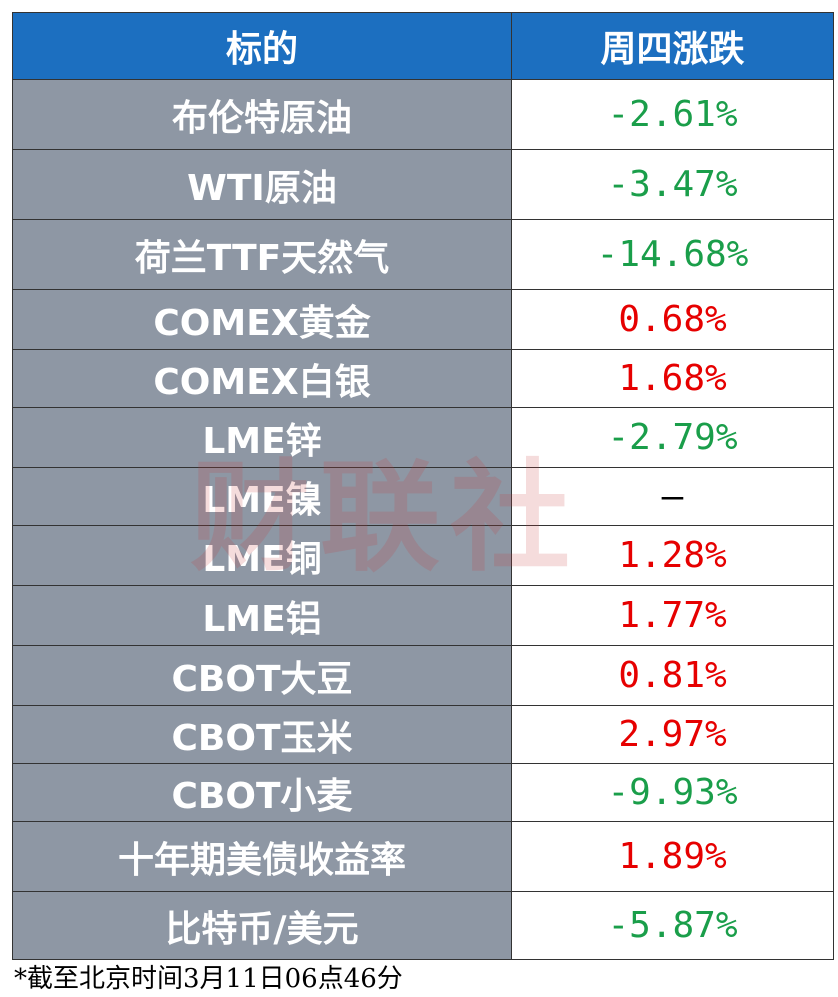  I want to click on row: 布伦特原油 -2.61%, so click(423, 114).